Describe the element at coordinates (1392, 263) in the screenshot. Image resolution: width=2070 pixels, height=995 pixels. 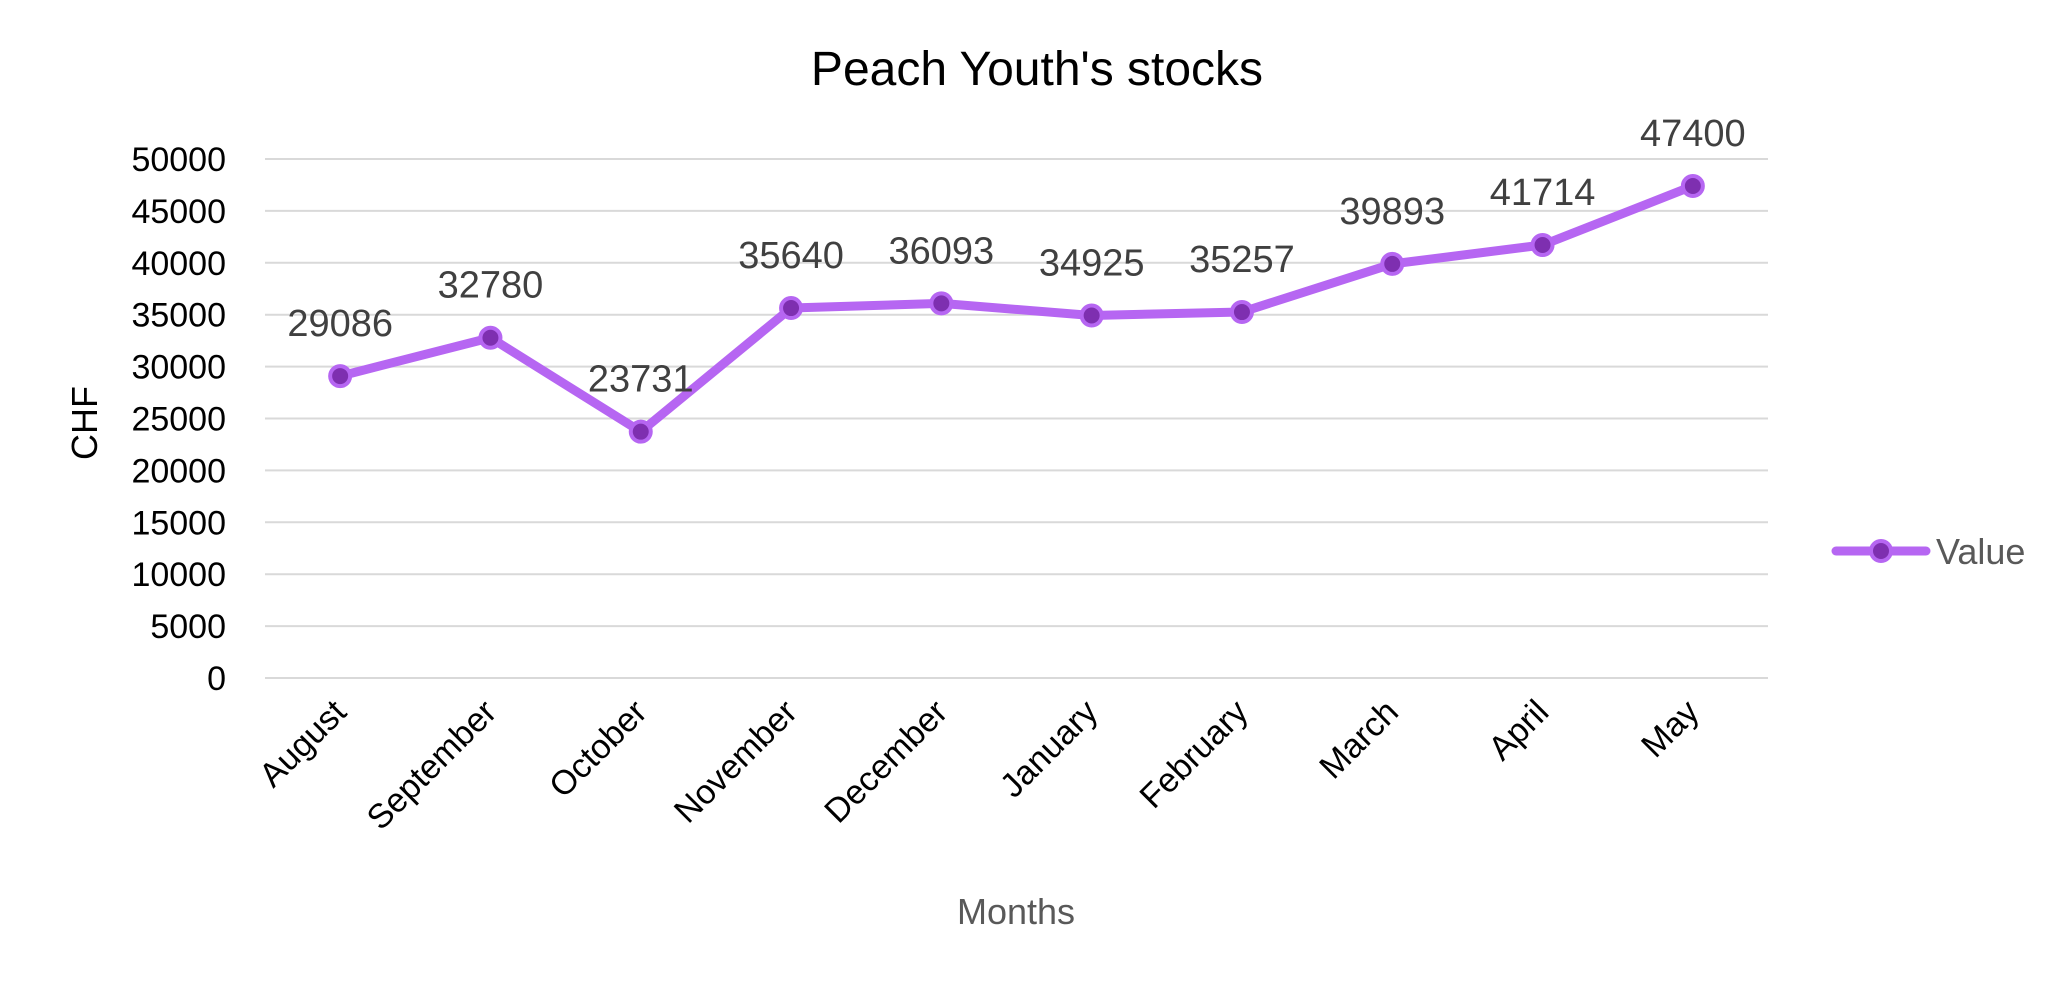
I see `data-point-march` at that location.